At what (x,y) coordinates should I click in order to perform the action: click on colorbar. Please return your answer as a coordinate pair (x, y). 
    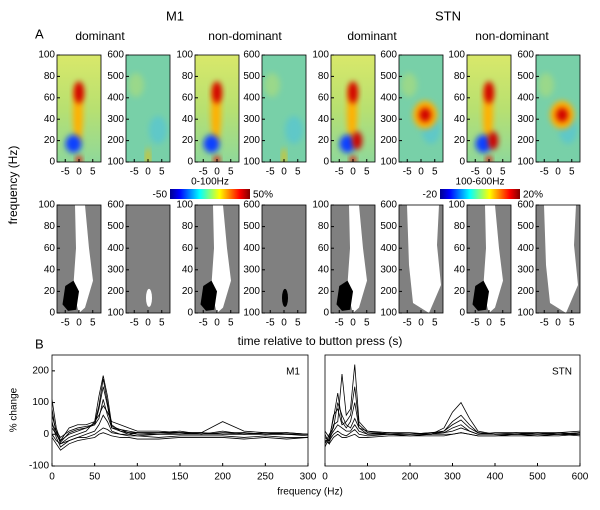
    Looking at the image, I should click on (480, 194).